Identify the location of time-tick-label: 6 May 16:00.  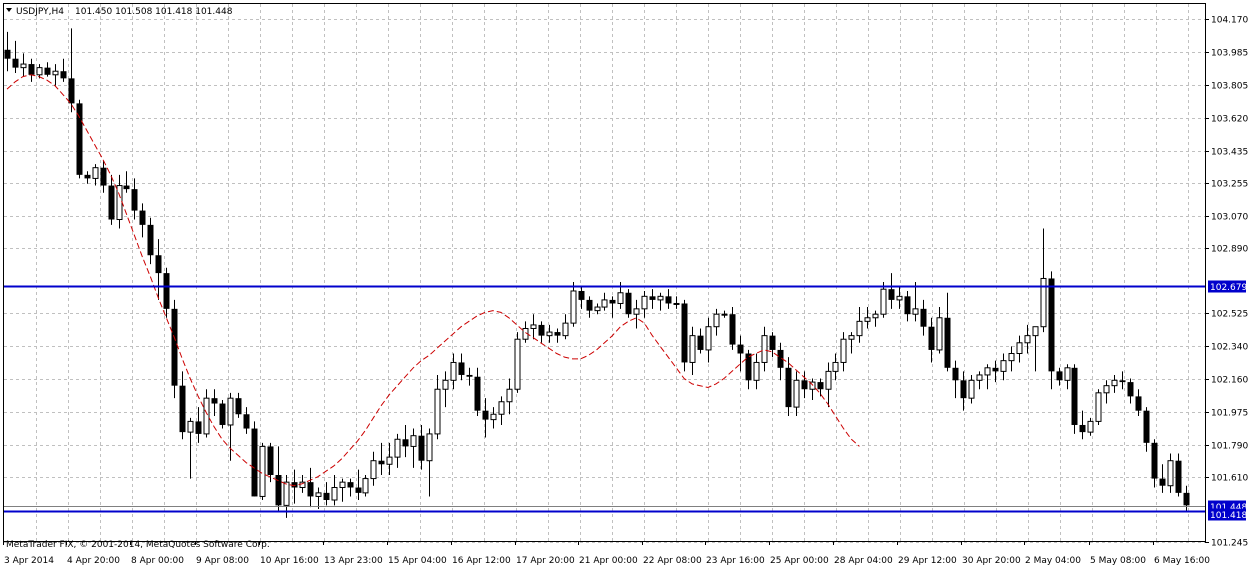
(1182, 561).